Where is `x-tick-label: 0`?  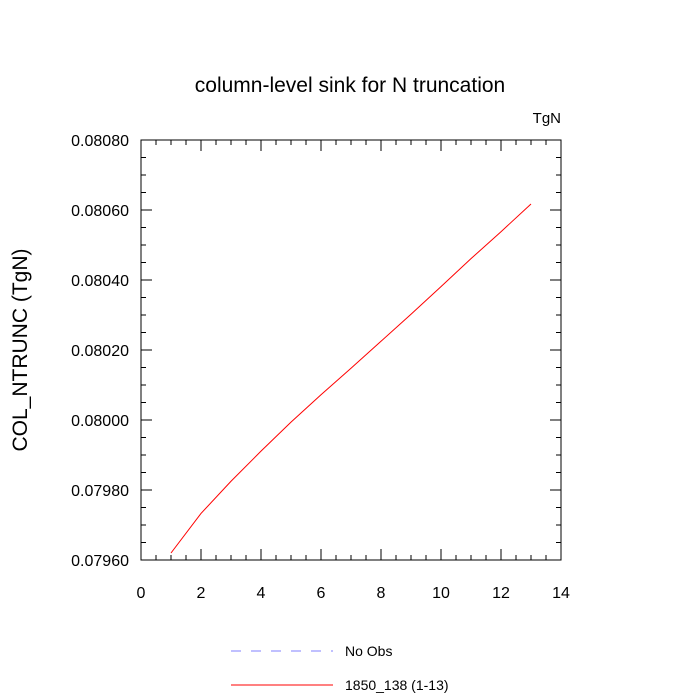
x-tick-label: 0 is located at coordinates (141, 593).